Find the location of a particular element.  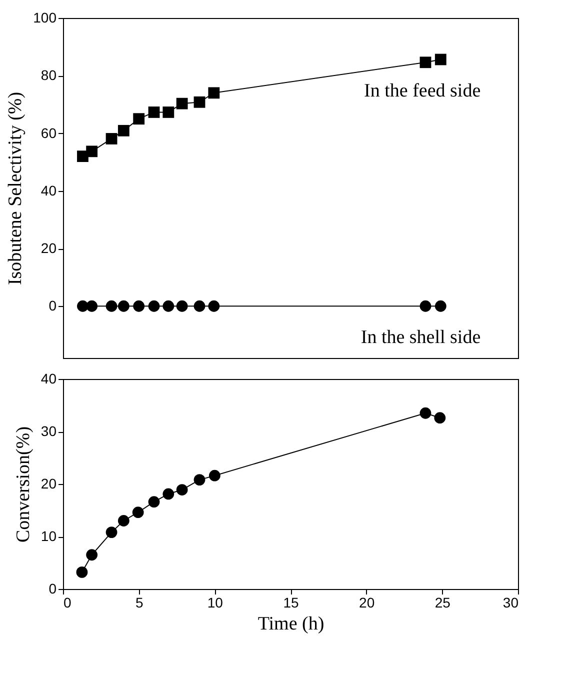

y-tick-label: 80 is located at coordinates (48, 75).